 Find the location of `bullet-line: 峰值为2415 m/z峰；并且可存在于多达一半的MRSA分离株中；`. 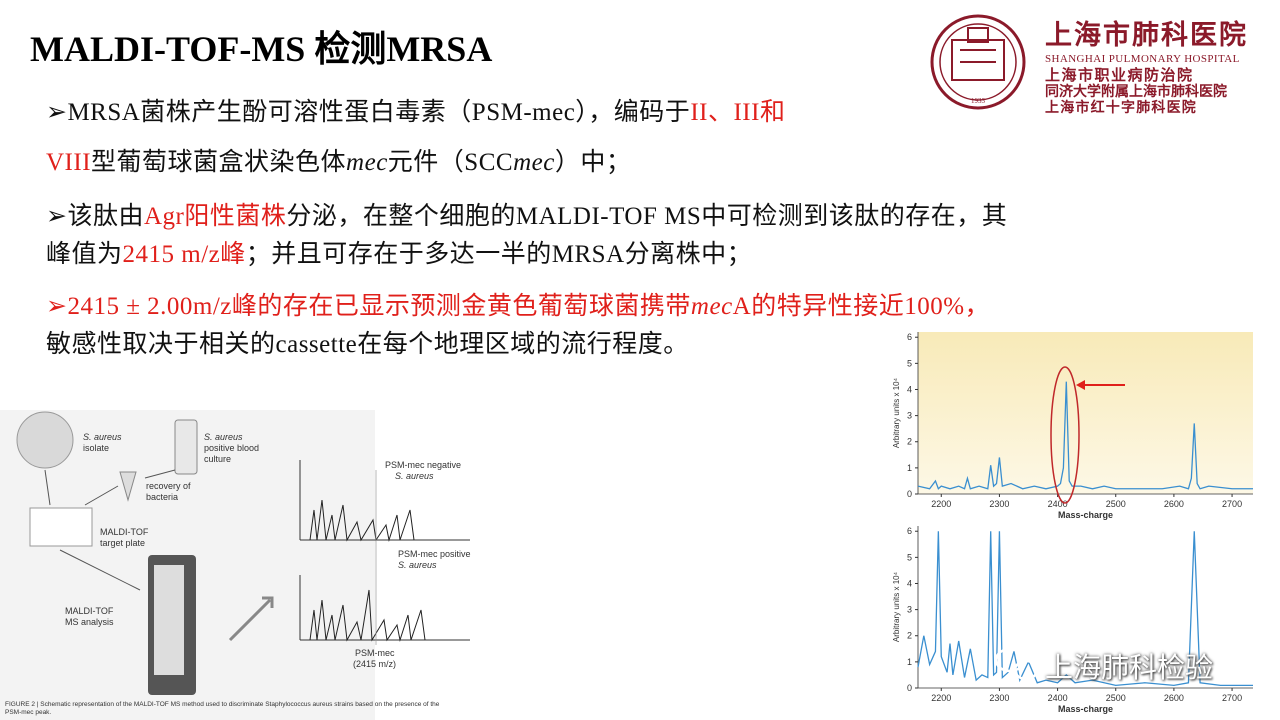

bullet-line: 峰值为2415 m/z峰；并且可存在于多达一半的MRSA分离株中； is located at coordinates (399, 252).